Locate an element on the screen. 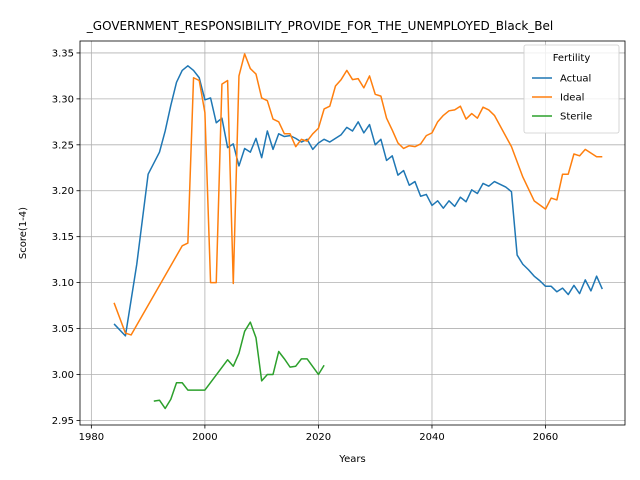 This screenshot has width=640, height=480. y-tick-label: 3.10 is located at coordinates (63, 283).